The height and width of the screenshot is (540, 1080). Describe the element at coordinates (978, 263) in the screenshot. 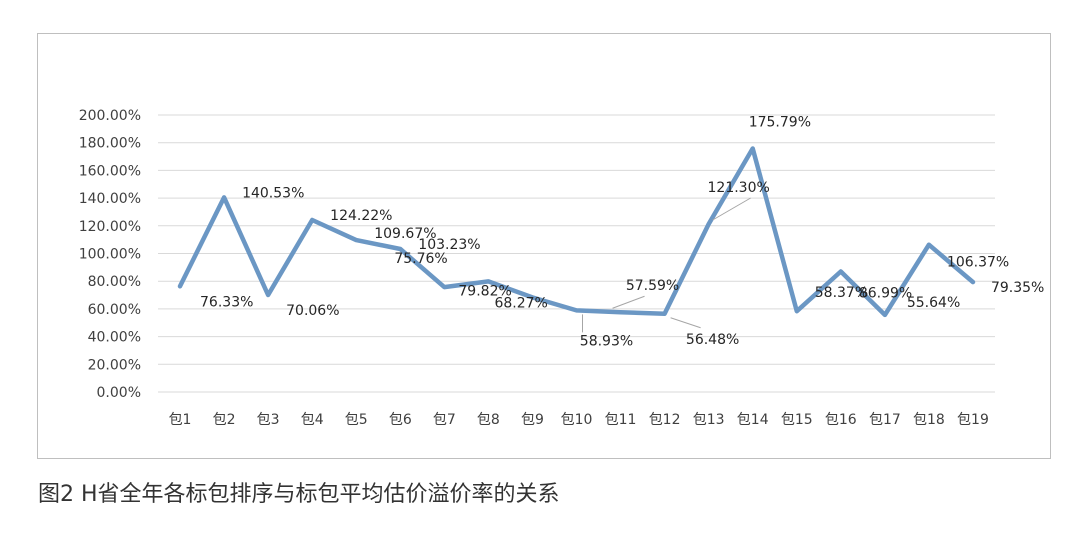

I see `data-label: 106.37%` at that location.